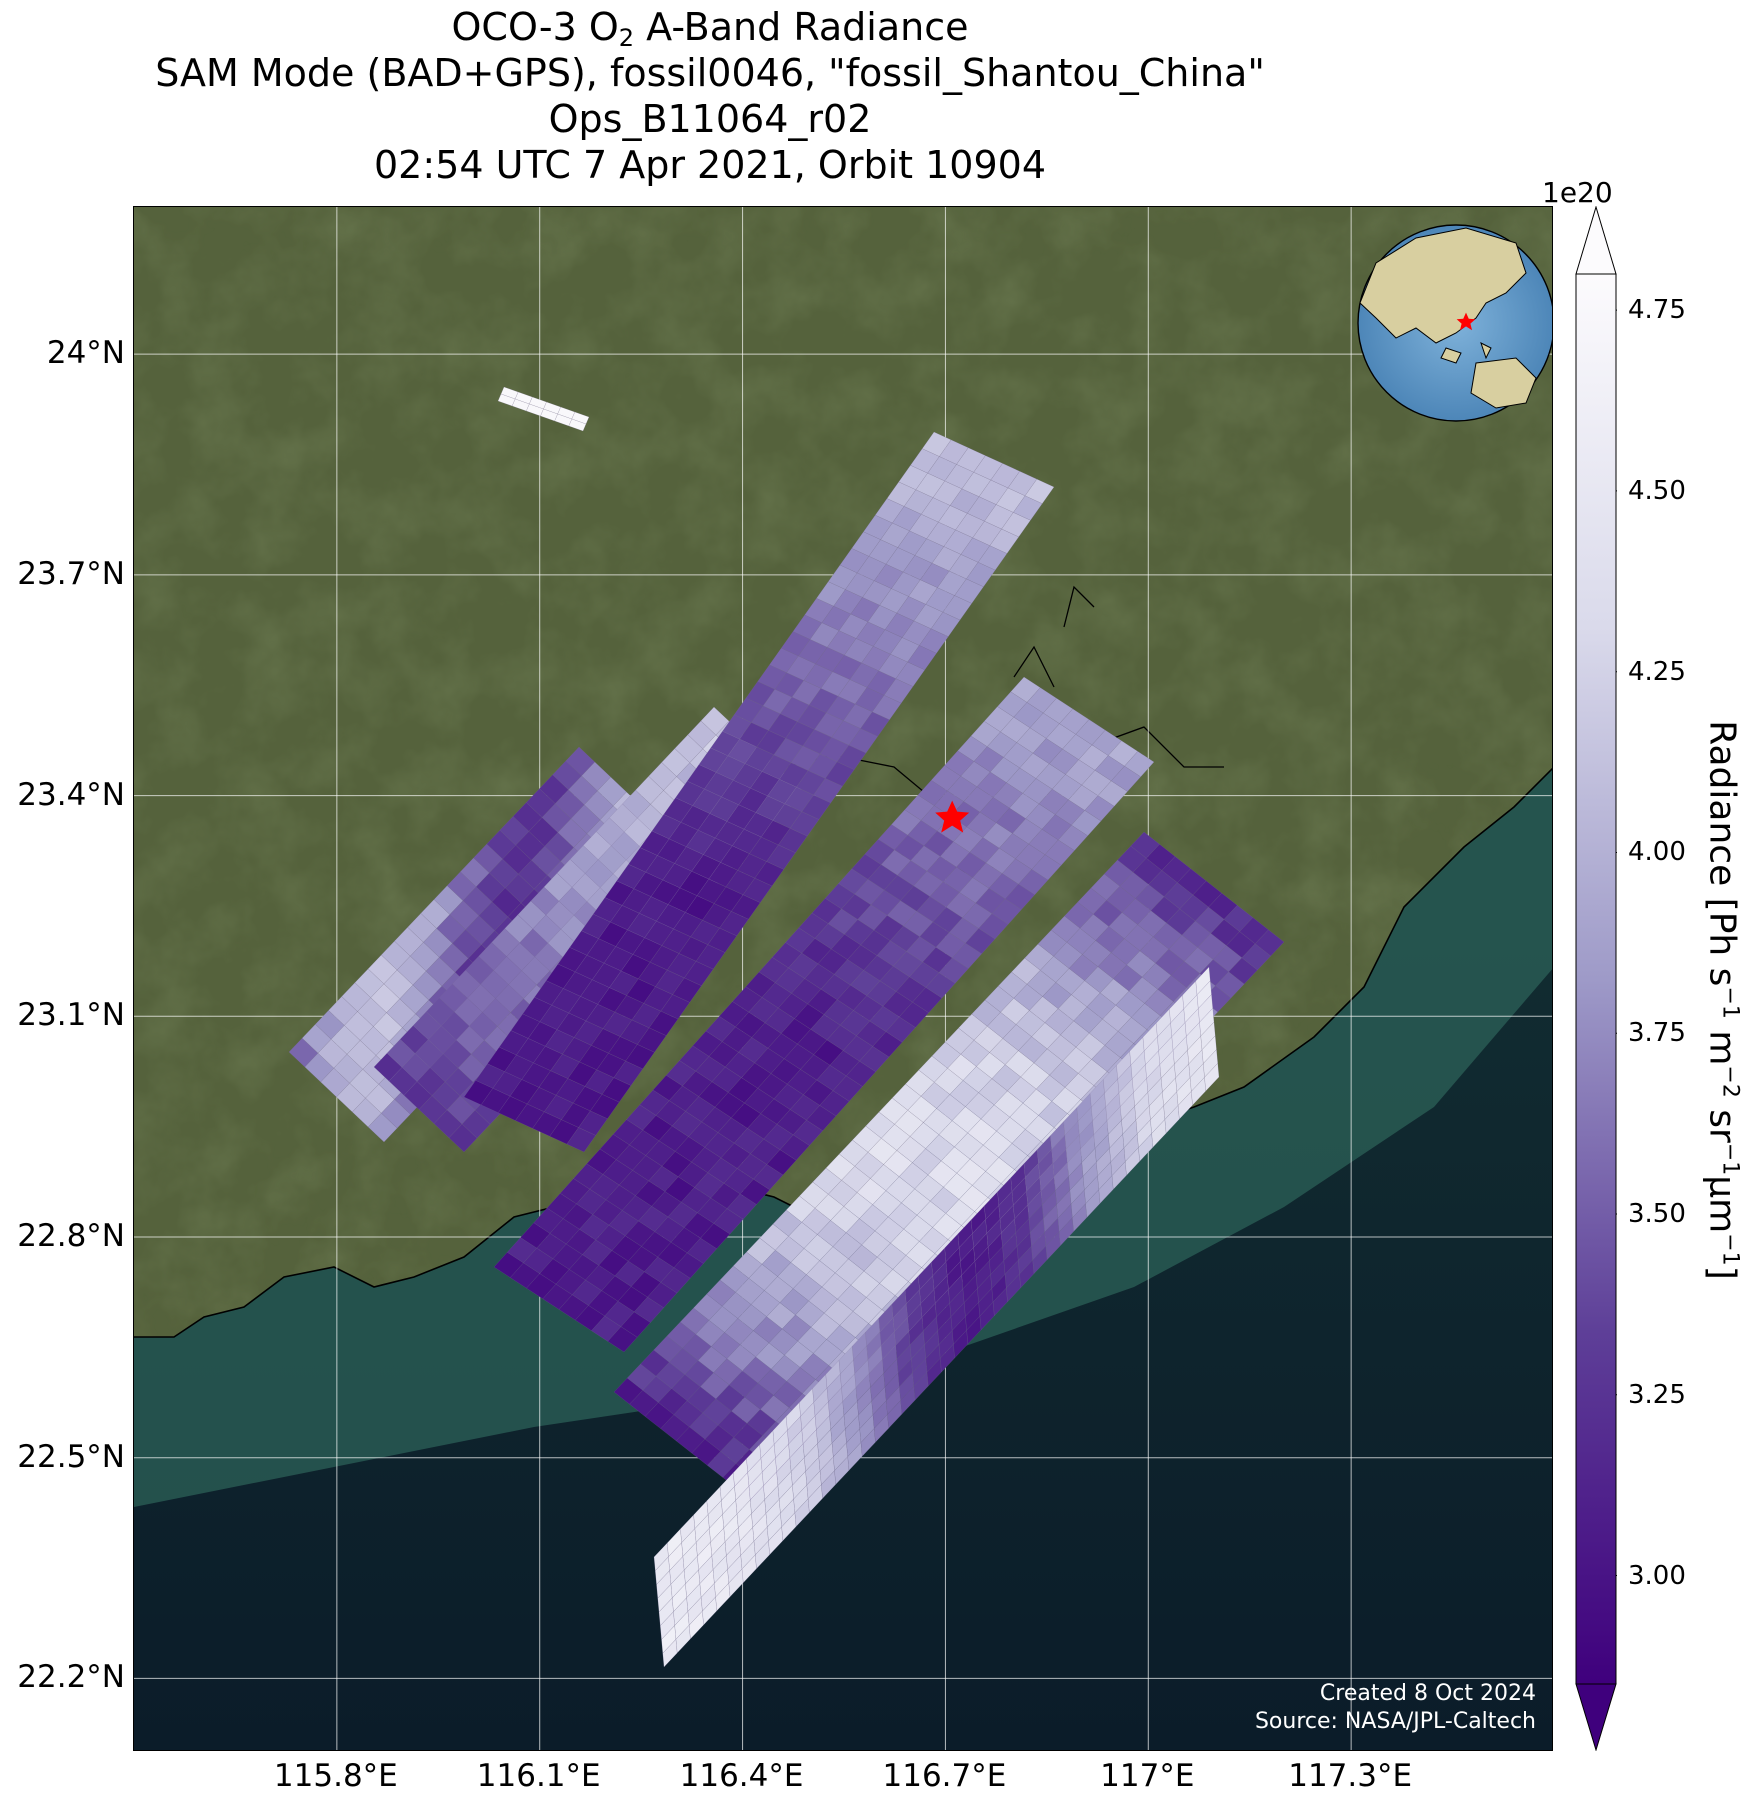 The height and width of the screenshot is (1796, 1750). I want to click on map-title-line3: Ops_B11064_r02, so click(710, 119).